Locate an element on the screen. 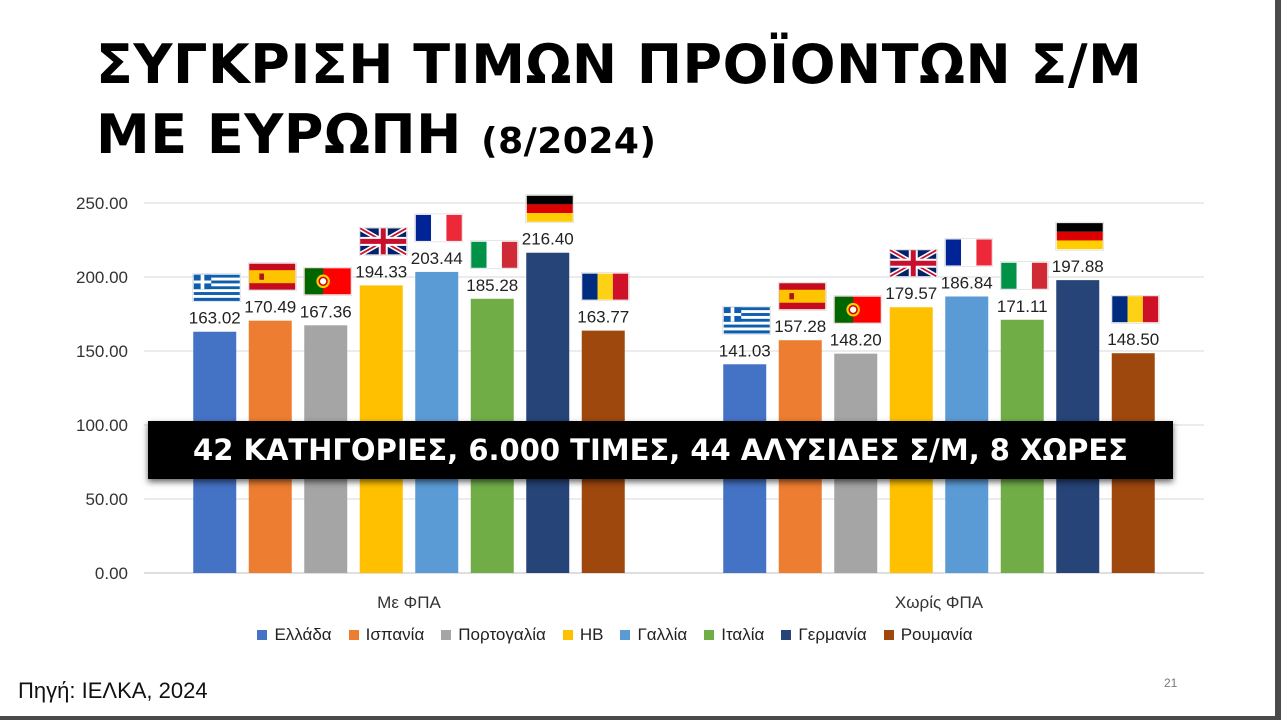 This screenshot has height=720, width=1281. x-category-label: Χωρίς ΦΠΑ is located at coordinates (939, 602).